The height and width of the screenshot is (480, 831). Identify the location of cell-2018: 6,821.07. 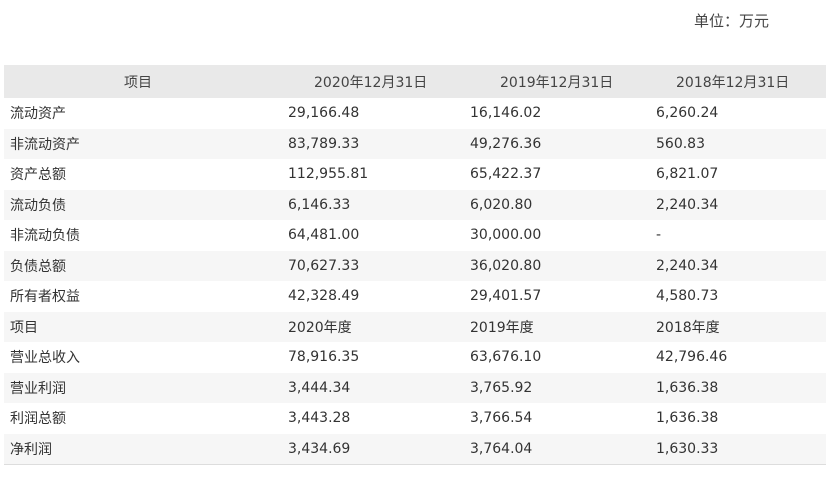
(736, 174).